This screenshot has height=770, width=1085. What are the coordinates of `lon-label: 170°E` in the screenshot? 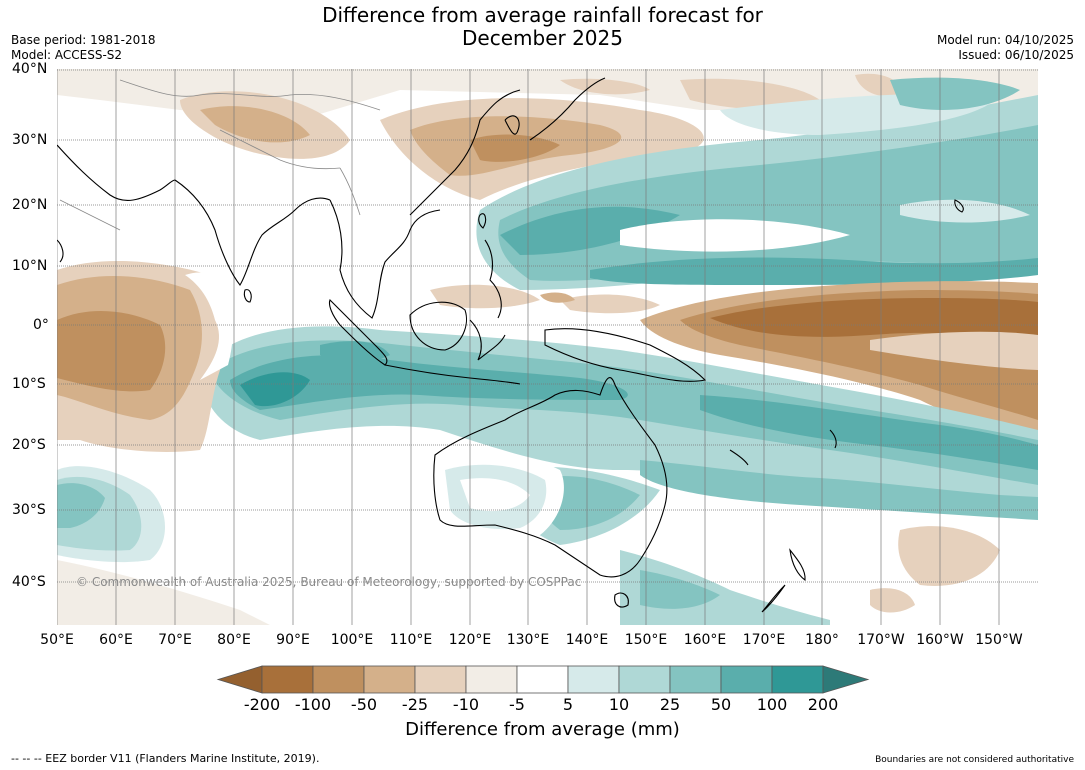 It's located at (764, 640).